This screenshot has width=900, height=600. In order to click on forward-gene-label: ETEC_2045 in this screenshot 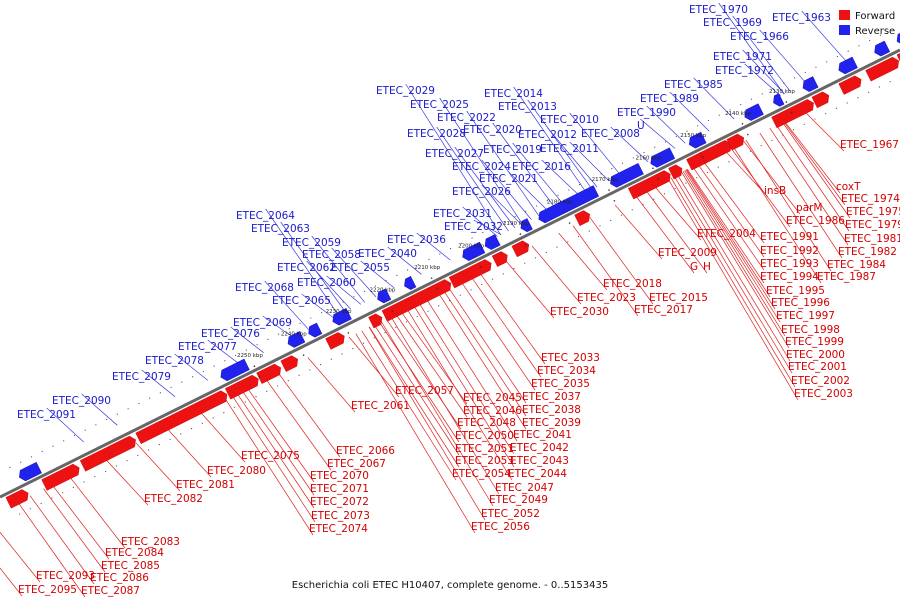, I will do `click(492, 398)`.